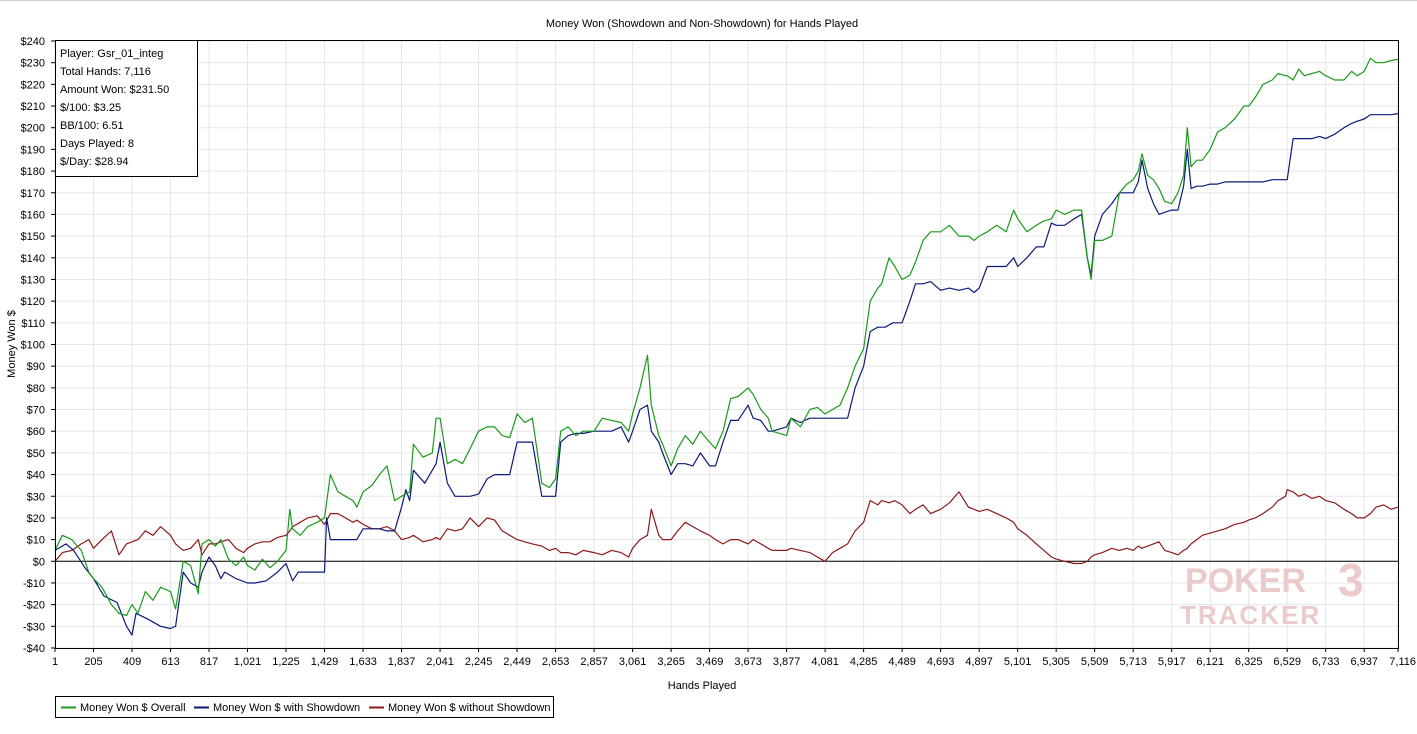  What do you see at coordinates (1095, 662) in the screenshot?
I see `x-tick-label: 5,509` at bounding box center [1095, 662].